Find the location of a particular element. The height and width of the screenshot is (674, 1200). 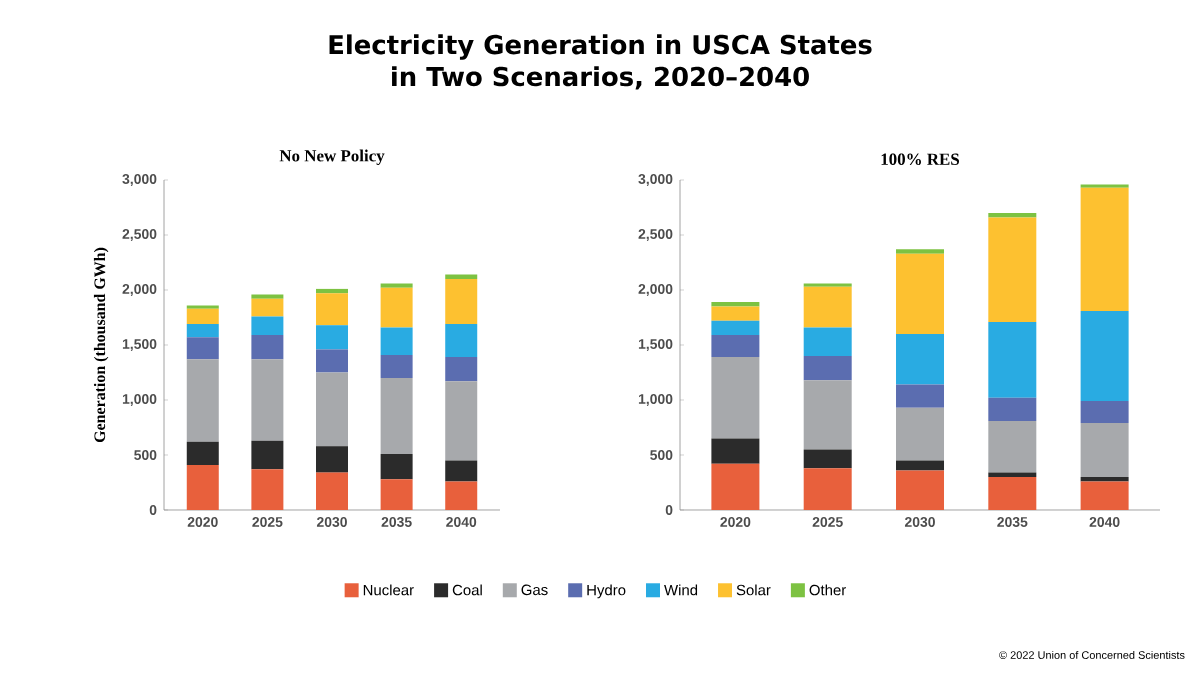

chart-subtitle: 100% RES is located at coordinates (920, 159).